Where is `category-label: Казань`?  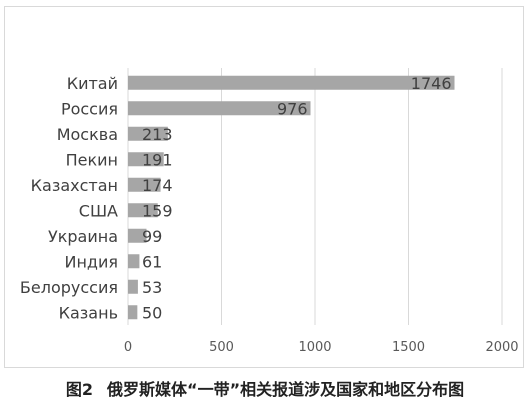 category-label: Казань is located at coordinates (88, 312).